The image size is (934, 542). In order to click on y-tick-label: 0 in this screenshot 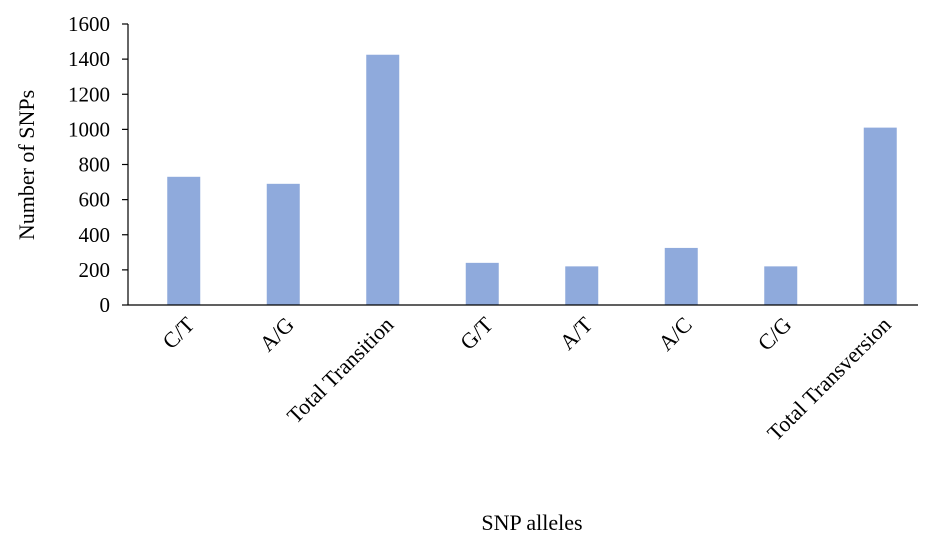, I will do `click(105, 305)`.